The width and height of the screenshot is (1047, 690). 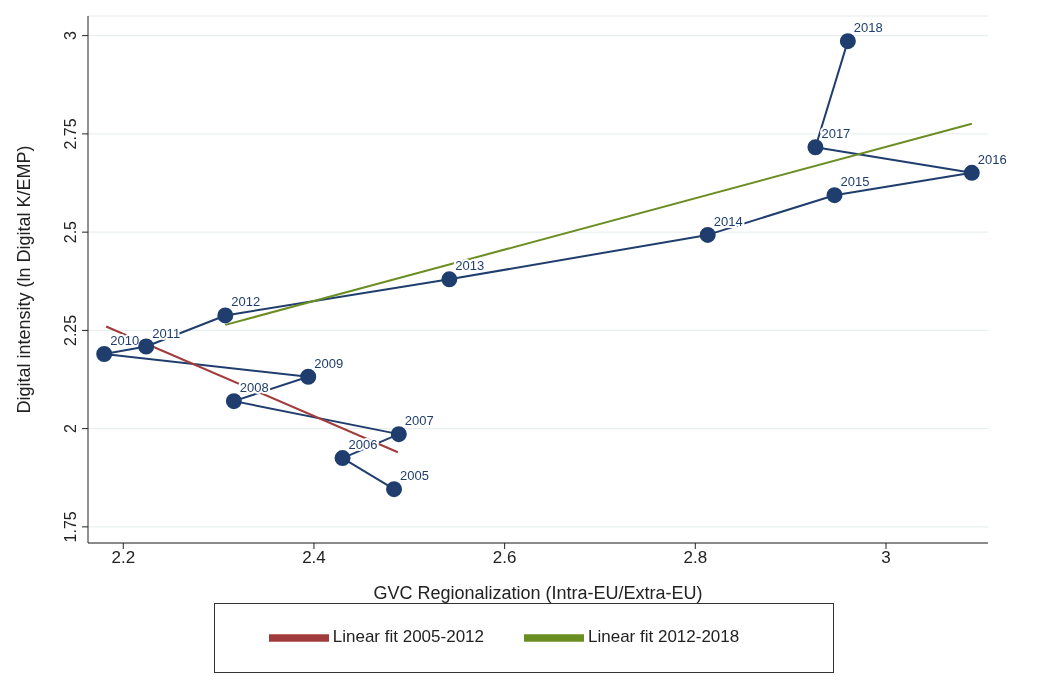 What do you see at coordinates (992, 159) in the screenshot?
I see `annotation: 2016` at bounding box center [992, 159].